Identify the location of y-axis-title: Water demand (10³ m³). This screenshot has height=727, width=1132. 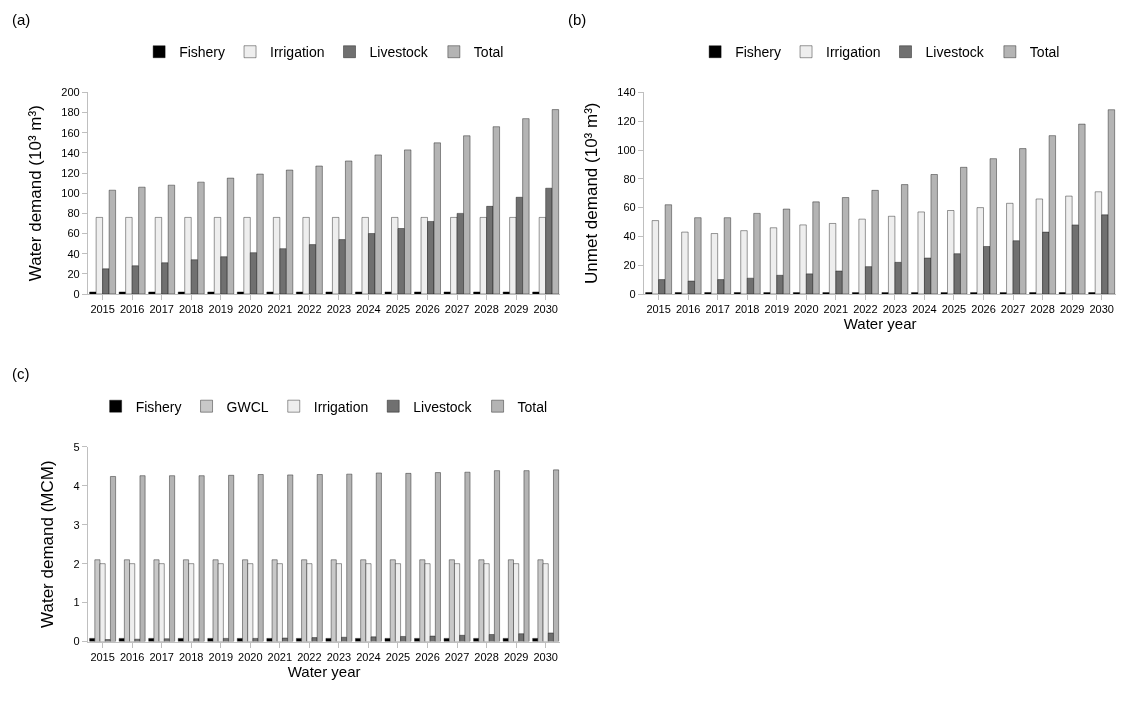
(35, 193).